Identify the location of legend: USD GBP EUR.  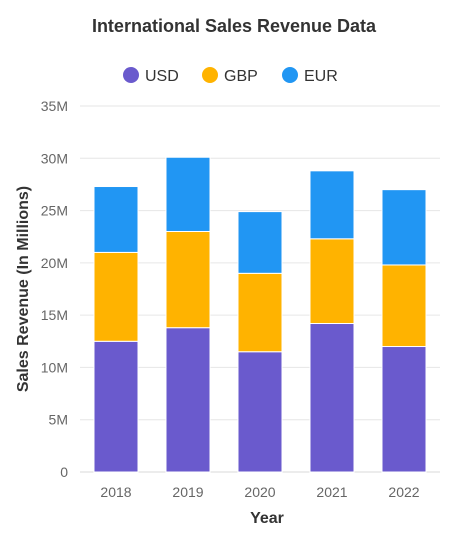
(230, 76).